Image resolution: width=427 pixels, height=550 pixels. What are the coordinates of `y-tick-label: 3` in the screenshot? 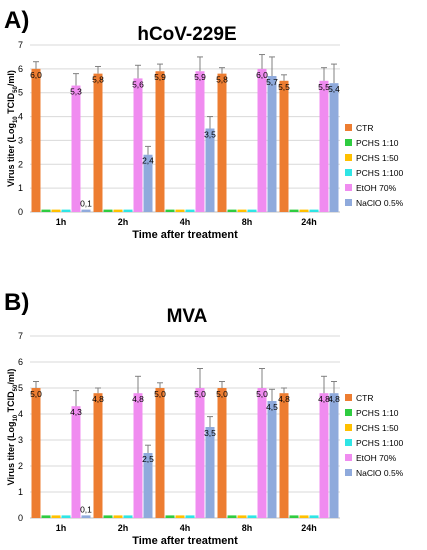 It's located at (20, 140).